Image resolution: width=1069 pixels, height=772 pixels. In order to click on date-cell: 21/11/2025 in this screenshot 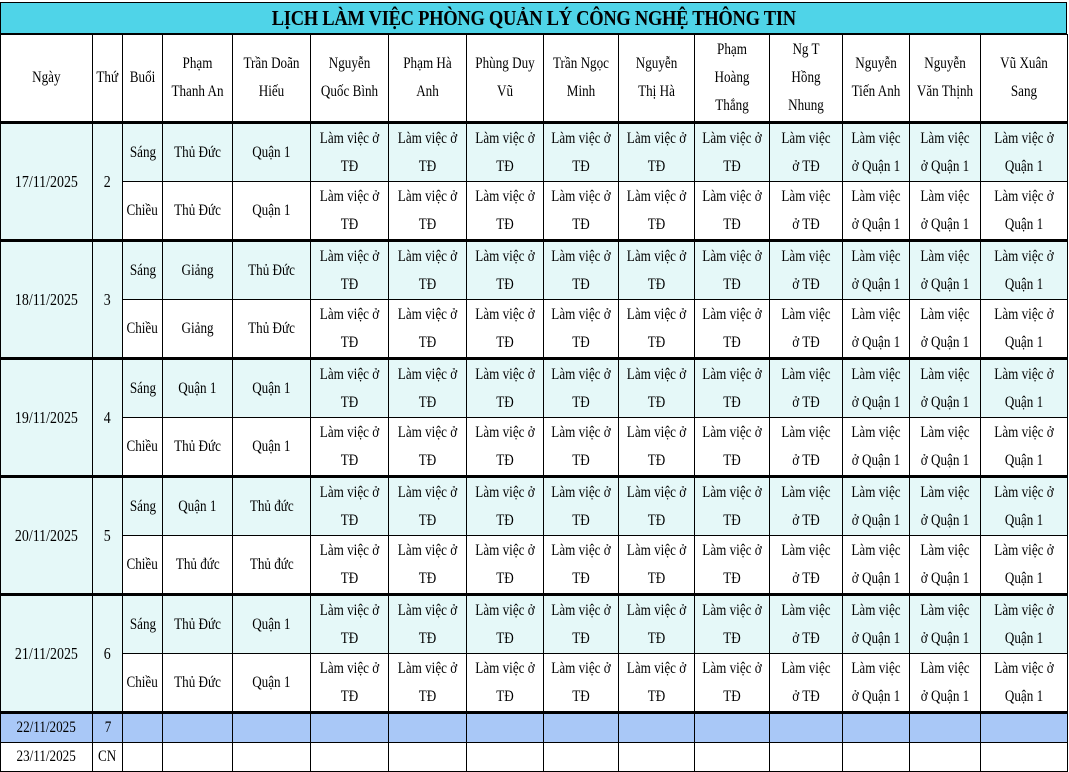, I will do `click(46, 653)`.